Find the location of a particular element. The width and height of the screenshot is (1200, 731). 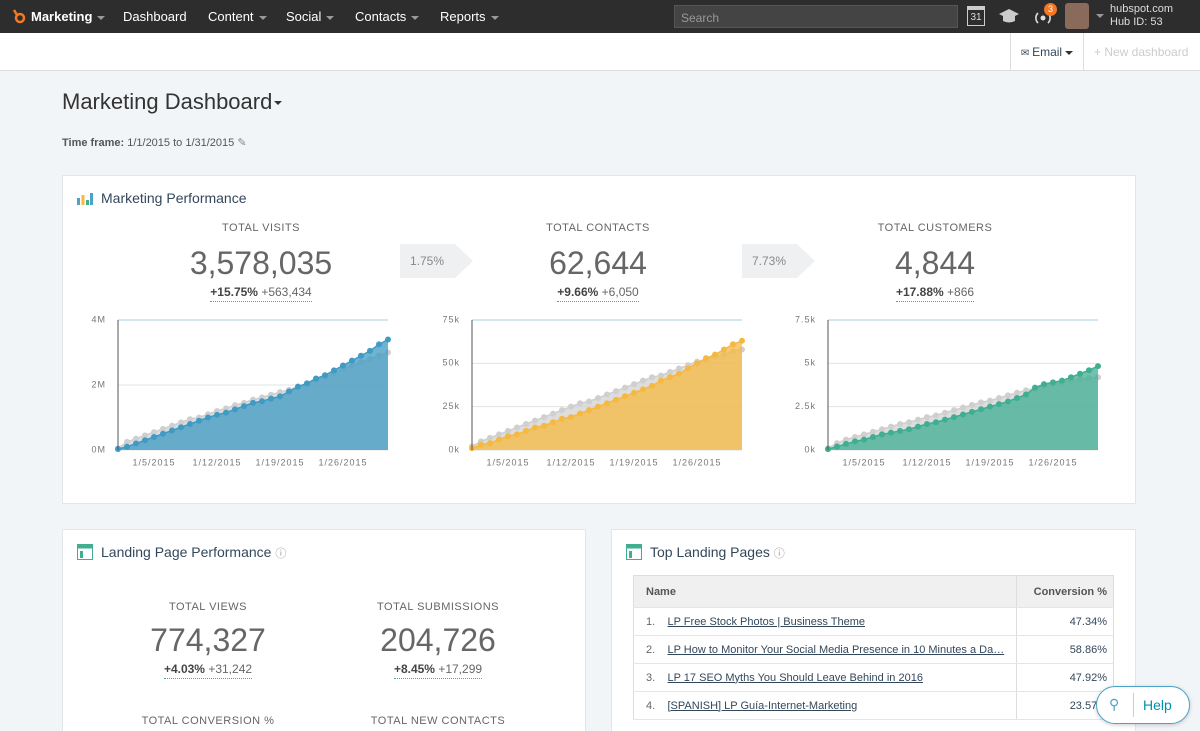

area is located at coordinates (253, 394).